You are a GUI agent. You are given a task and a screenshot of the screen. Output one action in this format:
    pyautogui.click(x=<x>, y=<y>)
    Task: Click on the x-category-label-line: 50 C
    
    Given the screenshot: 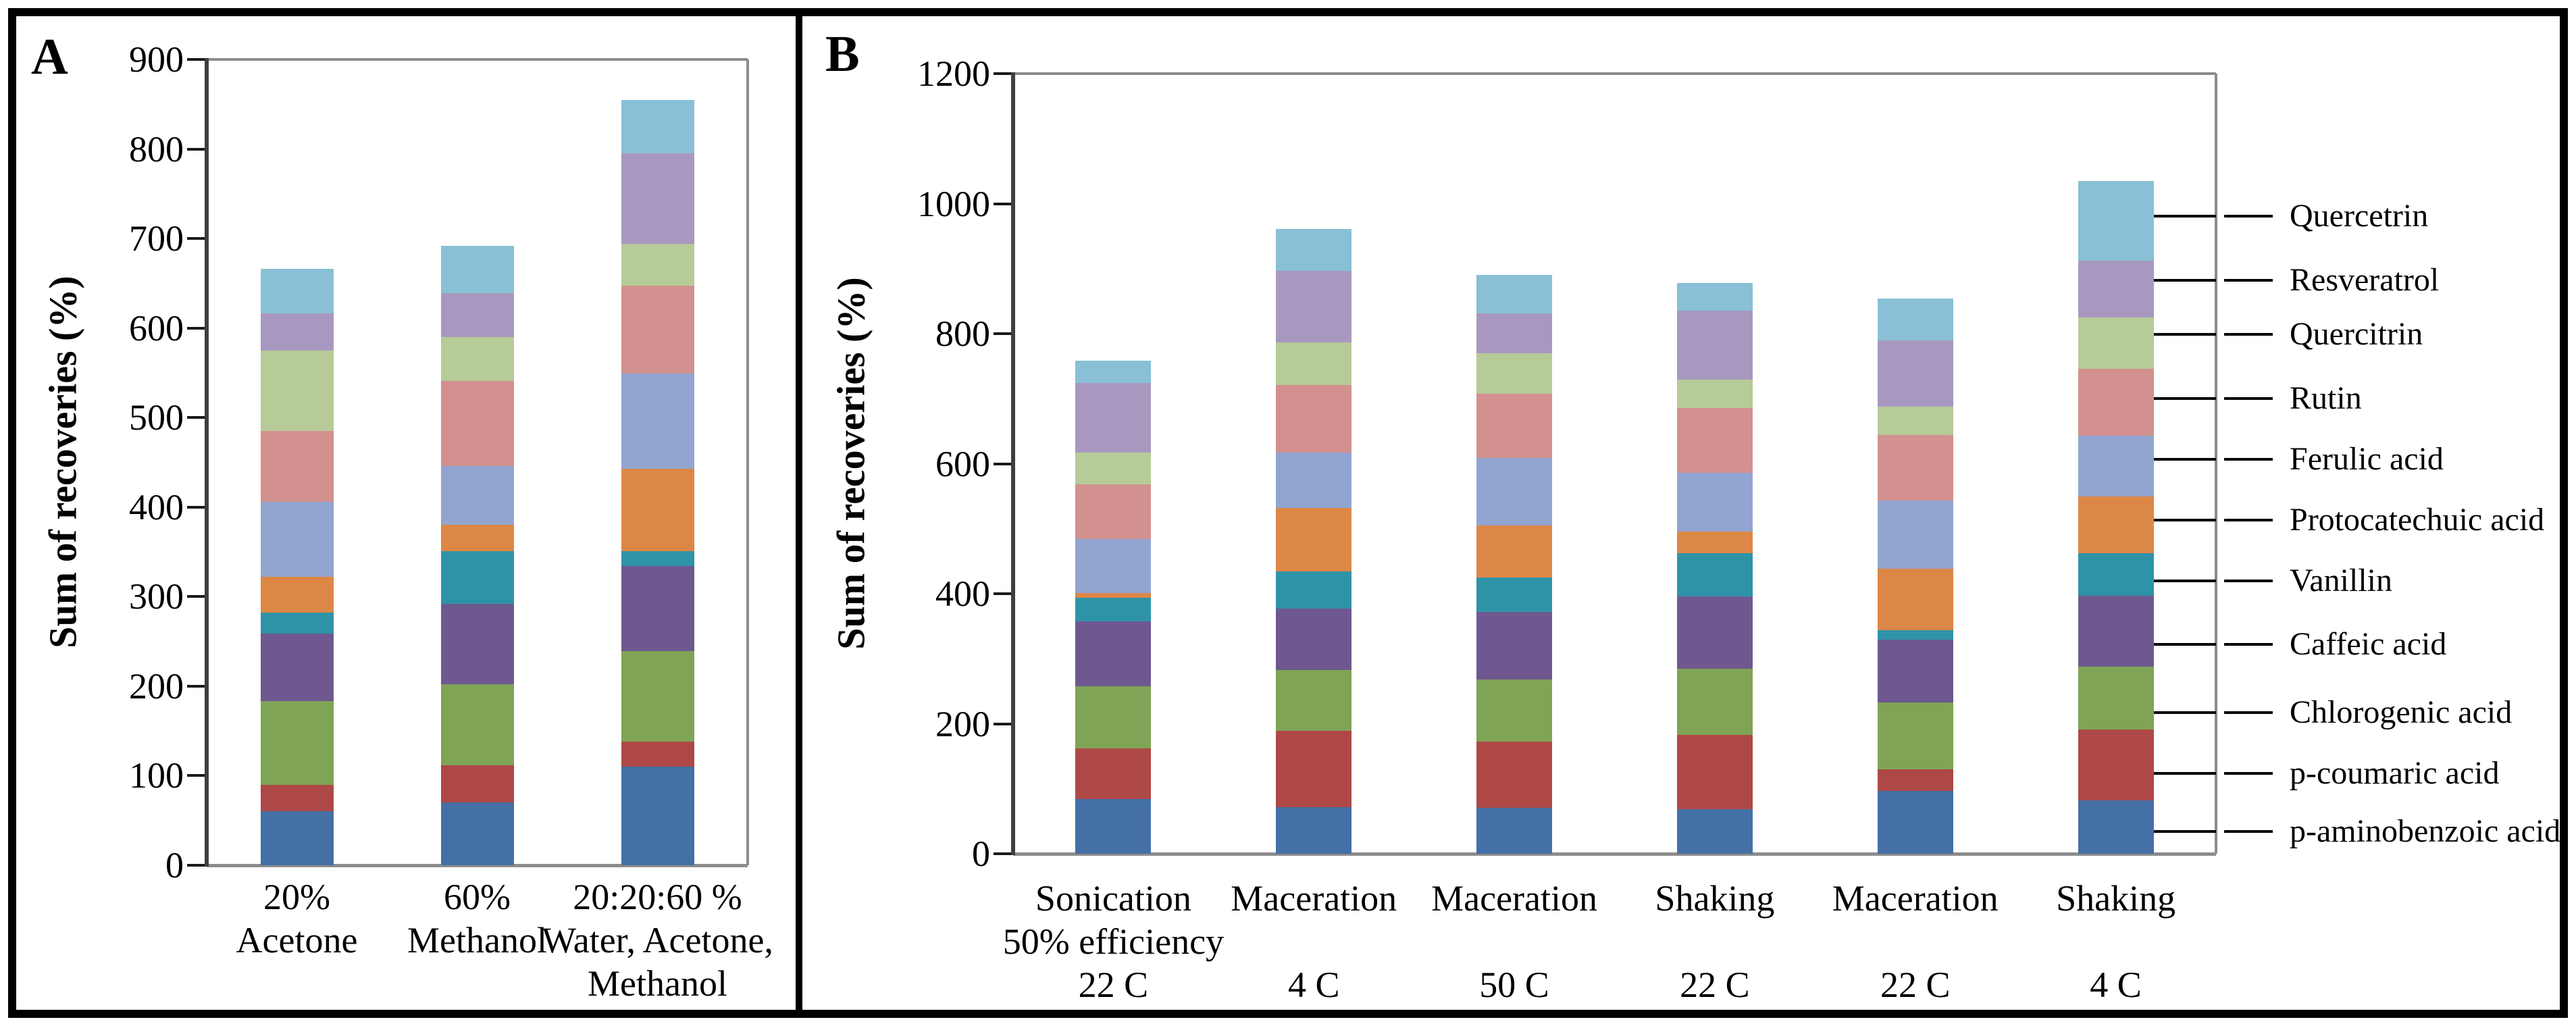 What is the action you would take?
    pyautogui.click(x=1514, y=985)
    